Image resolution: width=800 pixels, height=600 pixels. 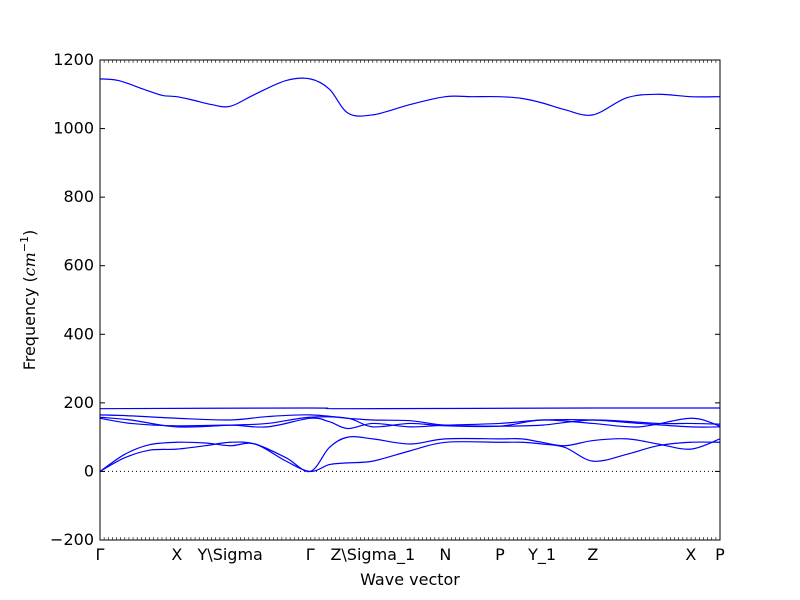 What do you see at coordinates (72, 539) in the screenshot?
I see `y-tick-label: −200` at bounding box center [72, 539].